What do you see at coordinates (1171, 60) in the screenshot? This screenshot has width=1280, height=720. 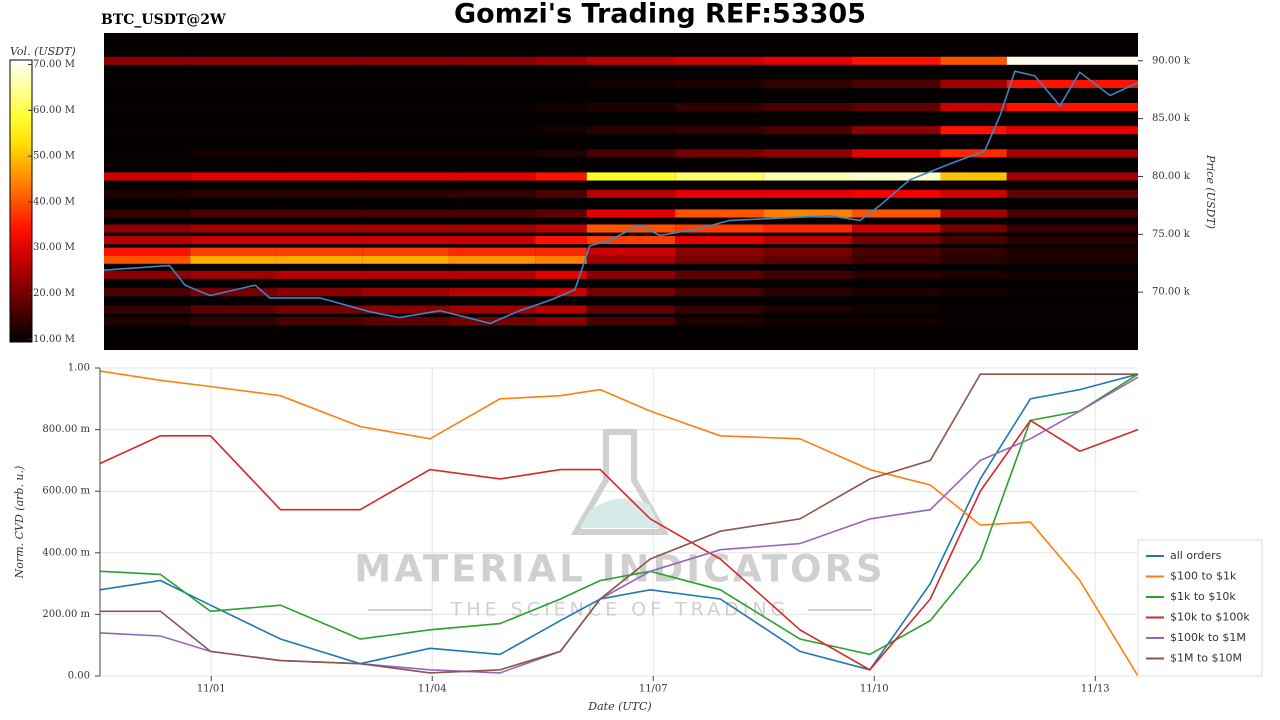 I see `y-tick-label: 90.00 k` at bounding box center [1171, 60].